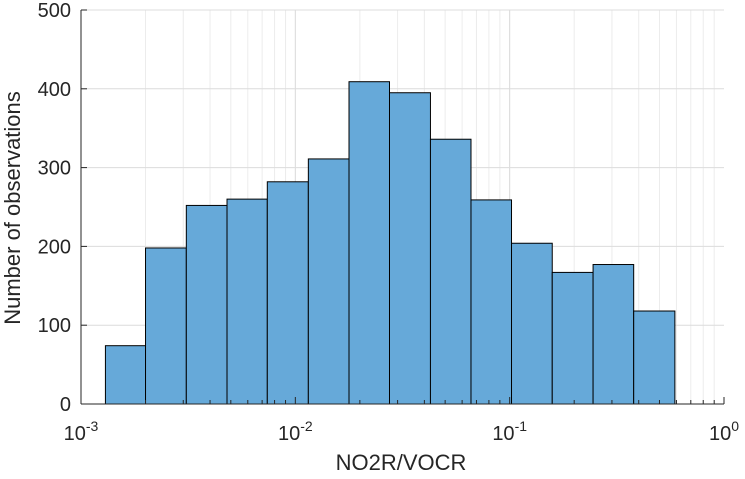  Describe the element at coordinates (54, 208) in the screenshot. I see `y-tick-labels: 0 100 200 300 400 500` at that location.